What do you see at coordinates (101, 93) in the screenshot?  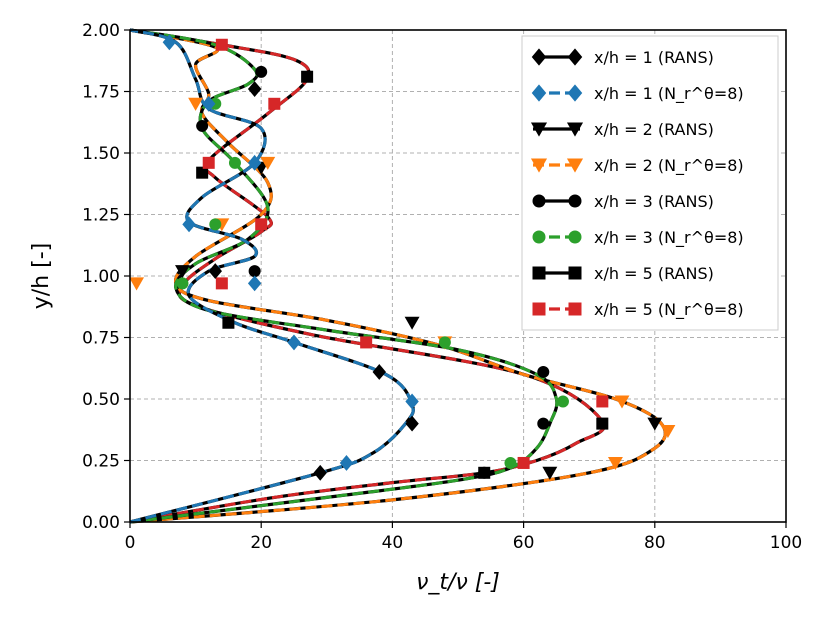 I see `y-tick-label: 1.75` at bounding box center [101, 93].